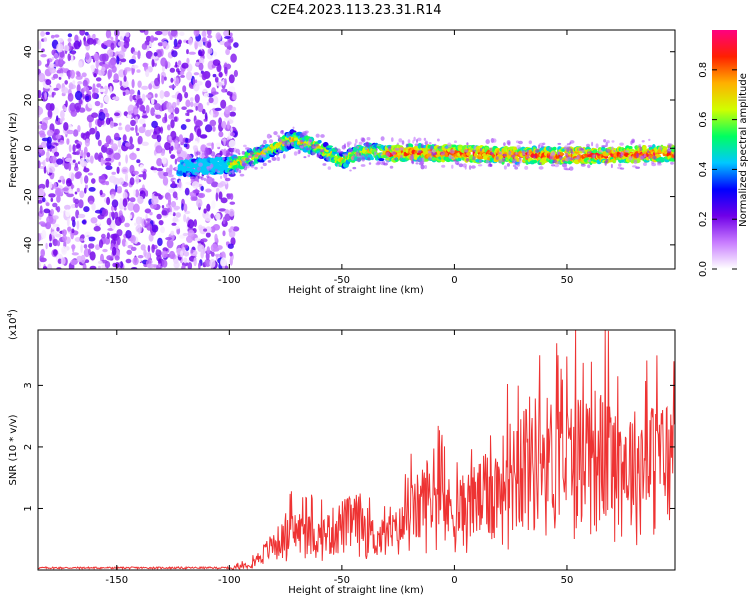  Describe the element at coordinates (13, 150) in the screenshot. I see `spectrogram-ylabel: Frequency (Hz)` at that location.